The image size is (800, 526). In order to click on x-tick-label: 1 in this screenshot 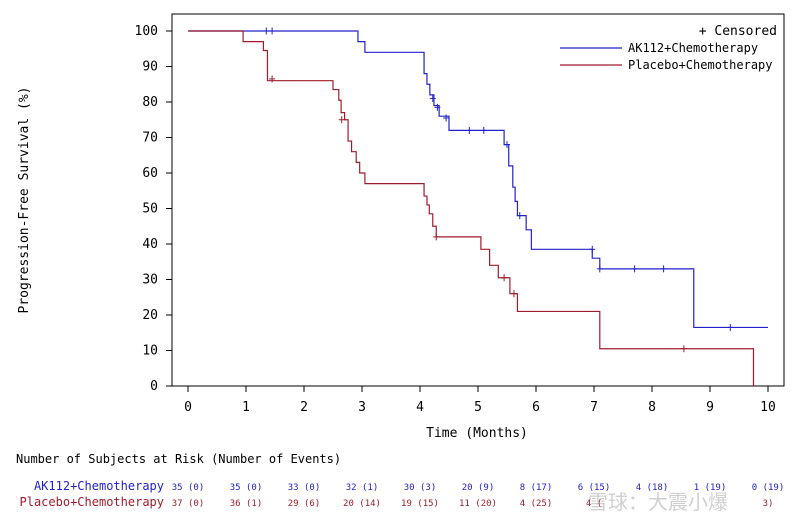, I will do `click(246, 407)`.